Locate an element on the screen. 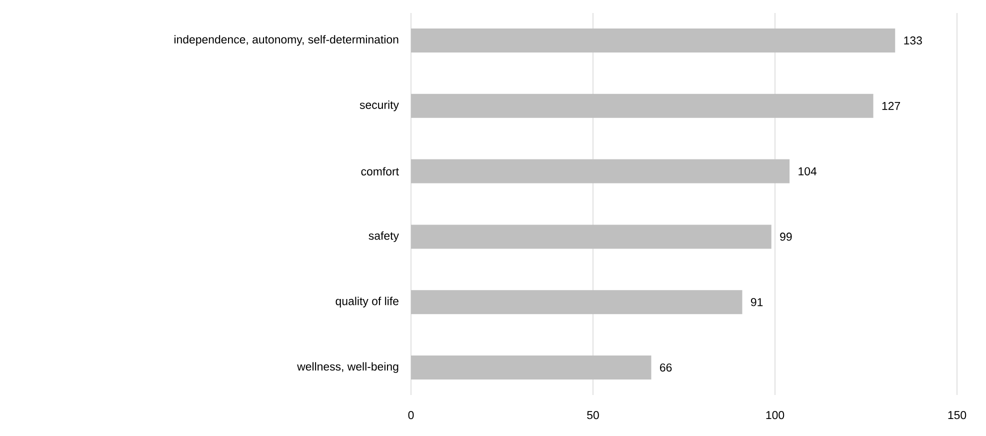 This screenshot has width=986, height=436. data-label: 99 is located at coordinates (786, 236).